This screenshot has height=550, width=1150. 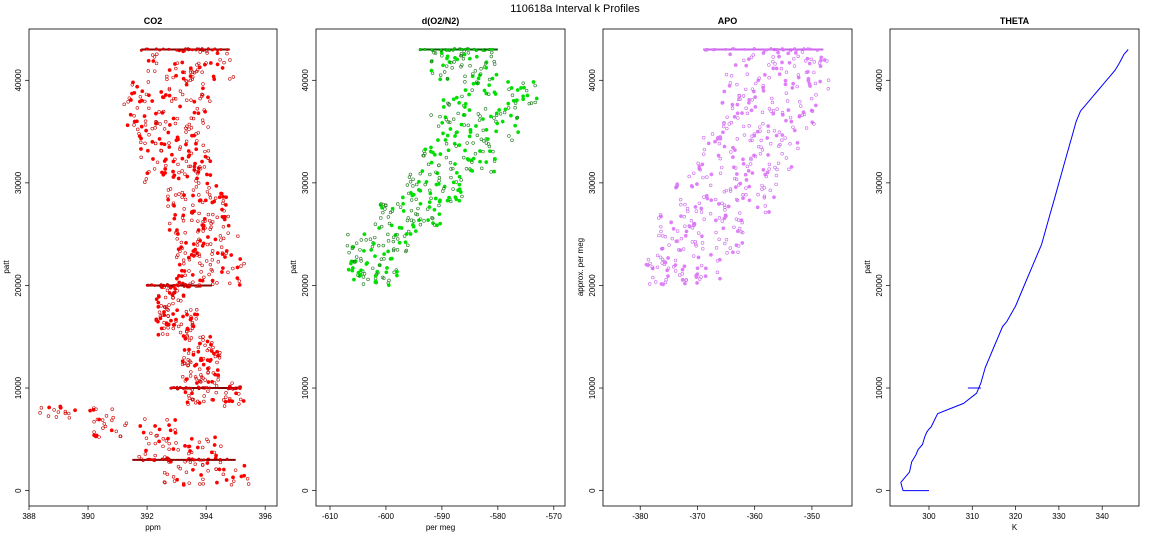 What do you see at coordinates (293, 267) in the screenshot?
I see `y-axis-label: patt` at bounding box center [293, 267].